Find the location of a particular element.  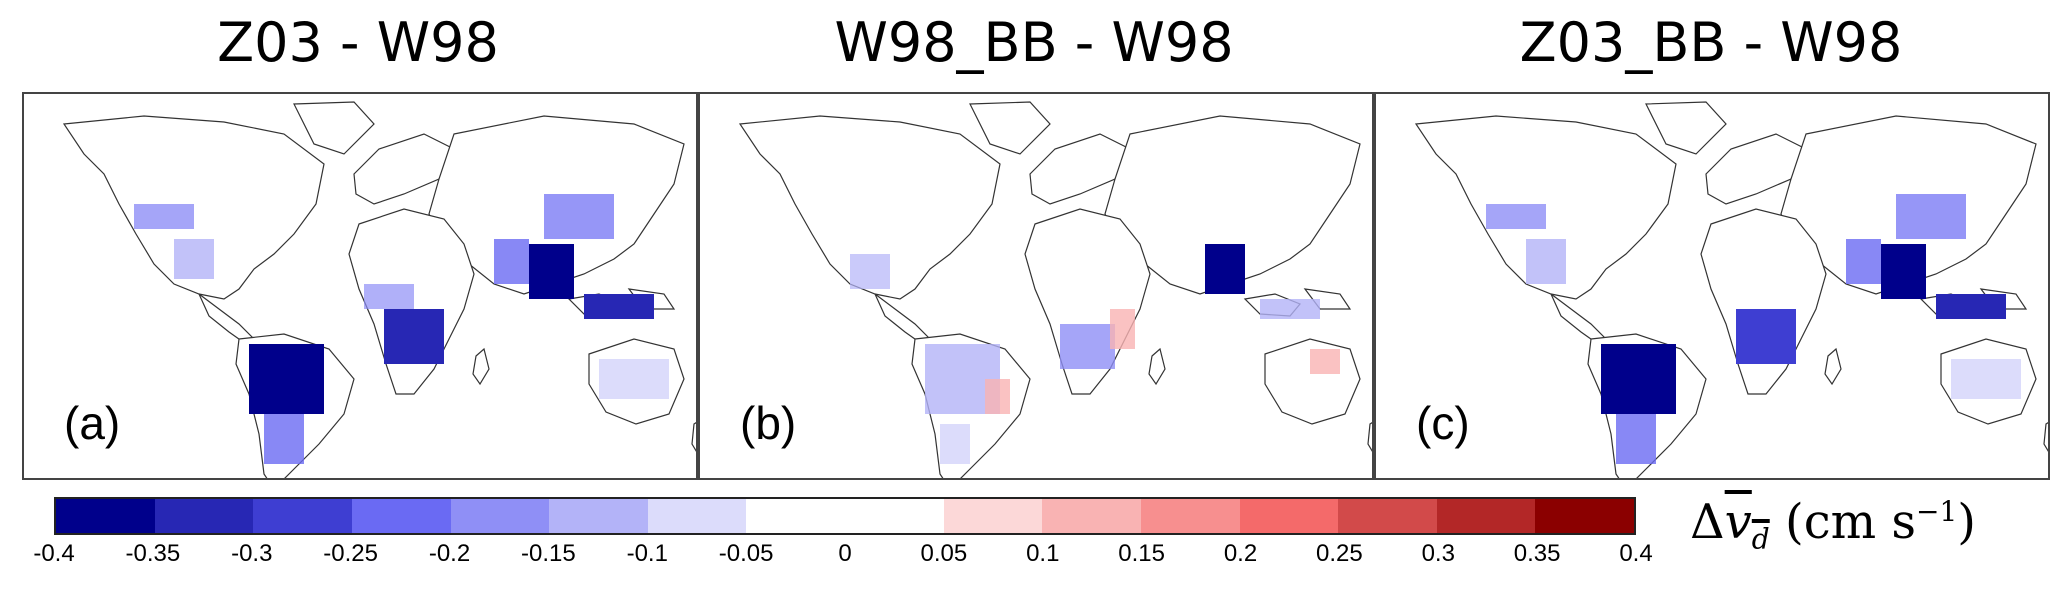

colorbar-tick-label: 0 is located at coordinates (845, 553).